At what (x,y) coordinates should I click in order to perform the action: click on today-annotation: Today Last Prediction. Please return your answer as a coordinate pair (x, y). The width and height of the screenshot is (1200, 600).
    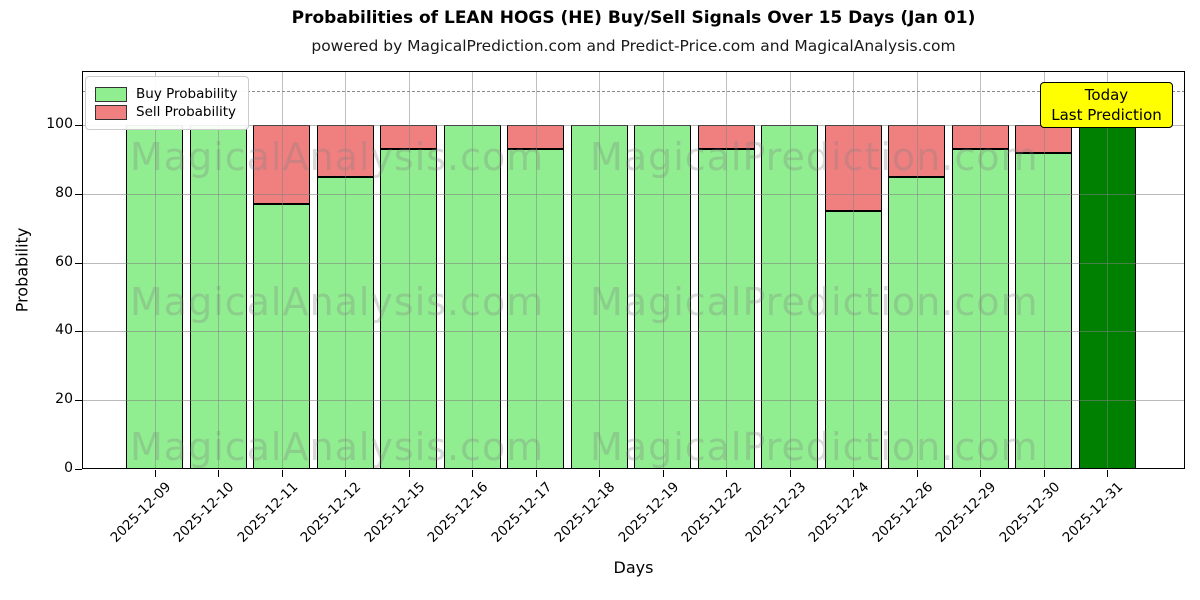
    Looking at the image, I should click on (1106, 105).